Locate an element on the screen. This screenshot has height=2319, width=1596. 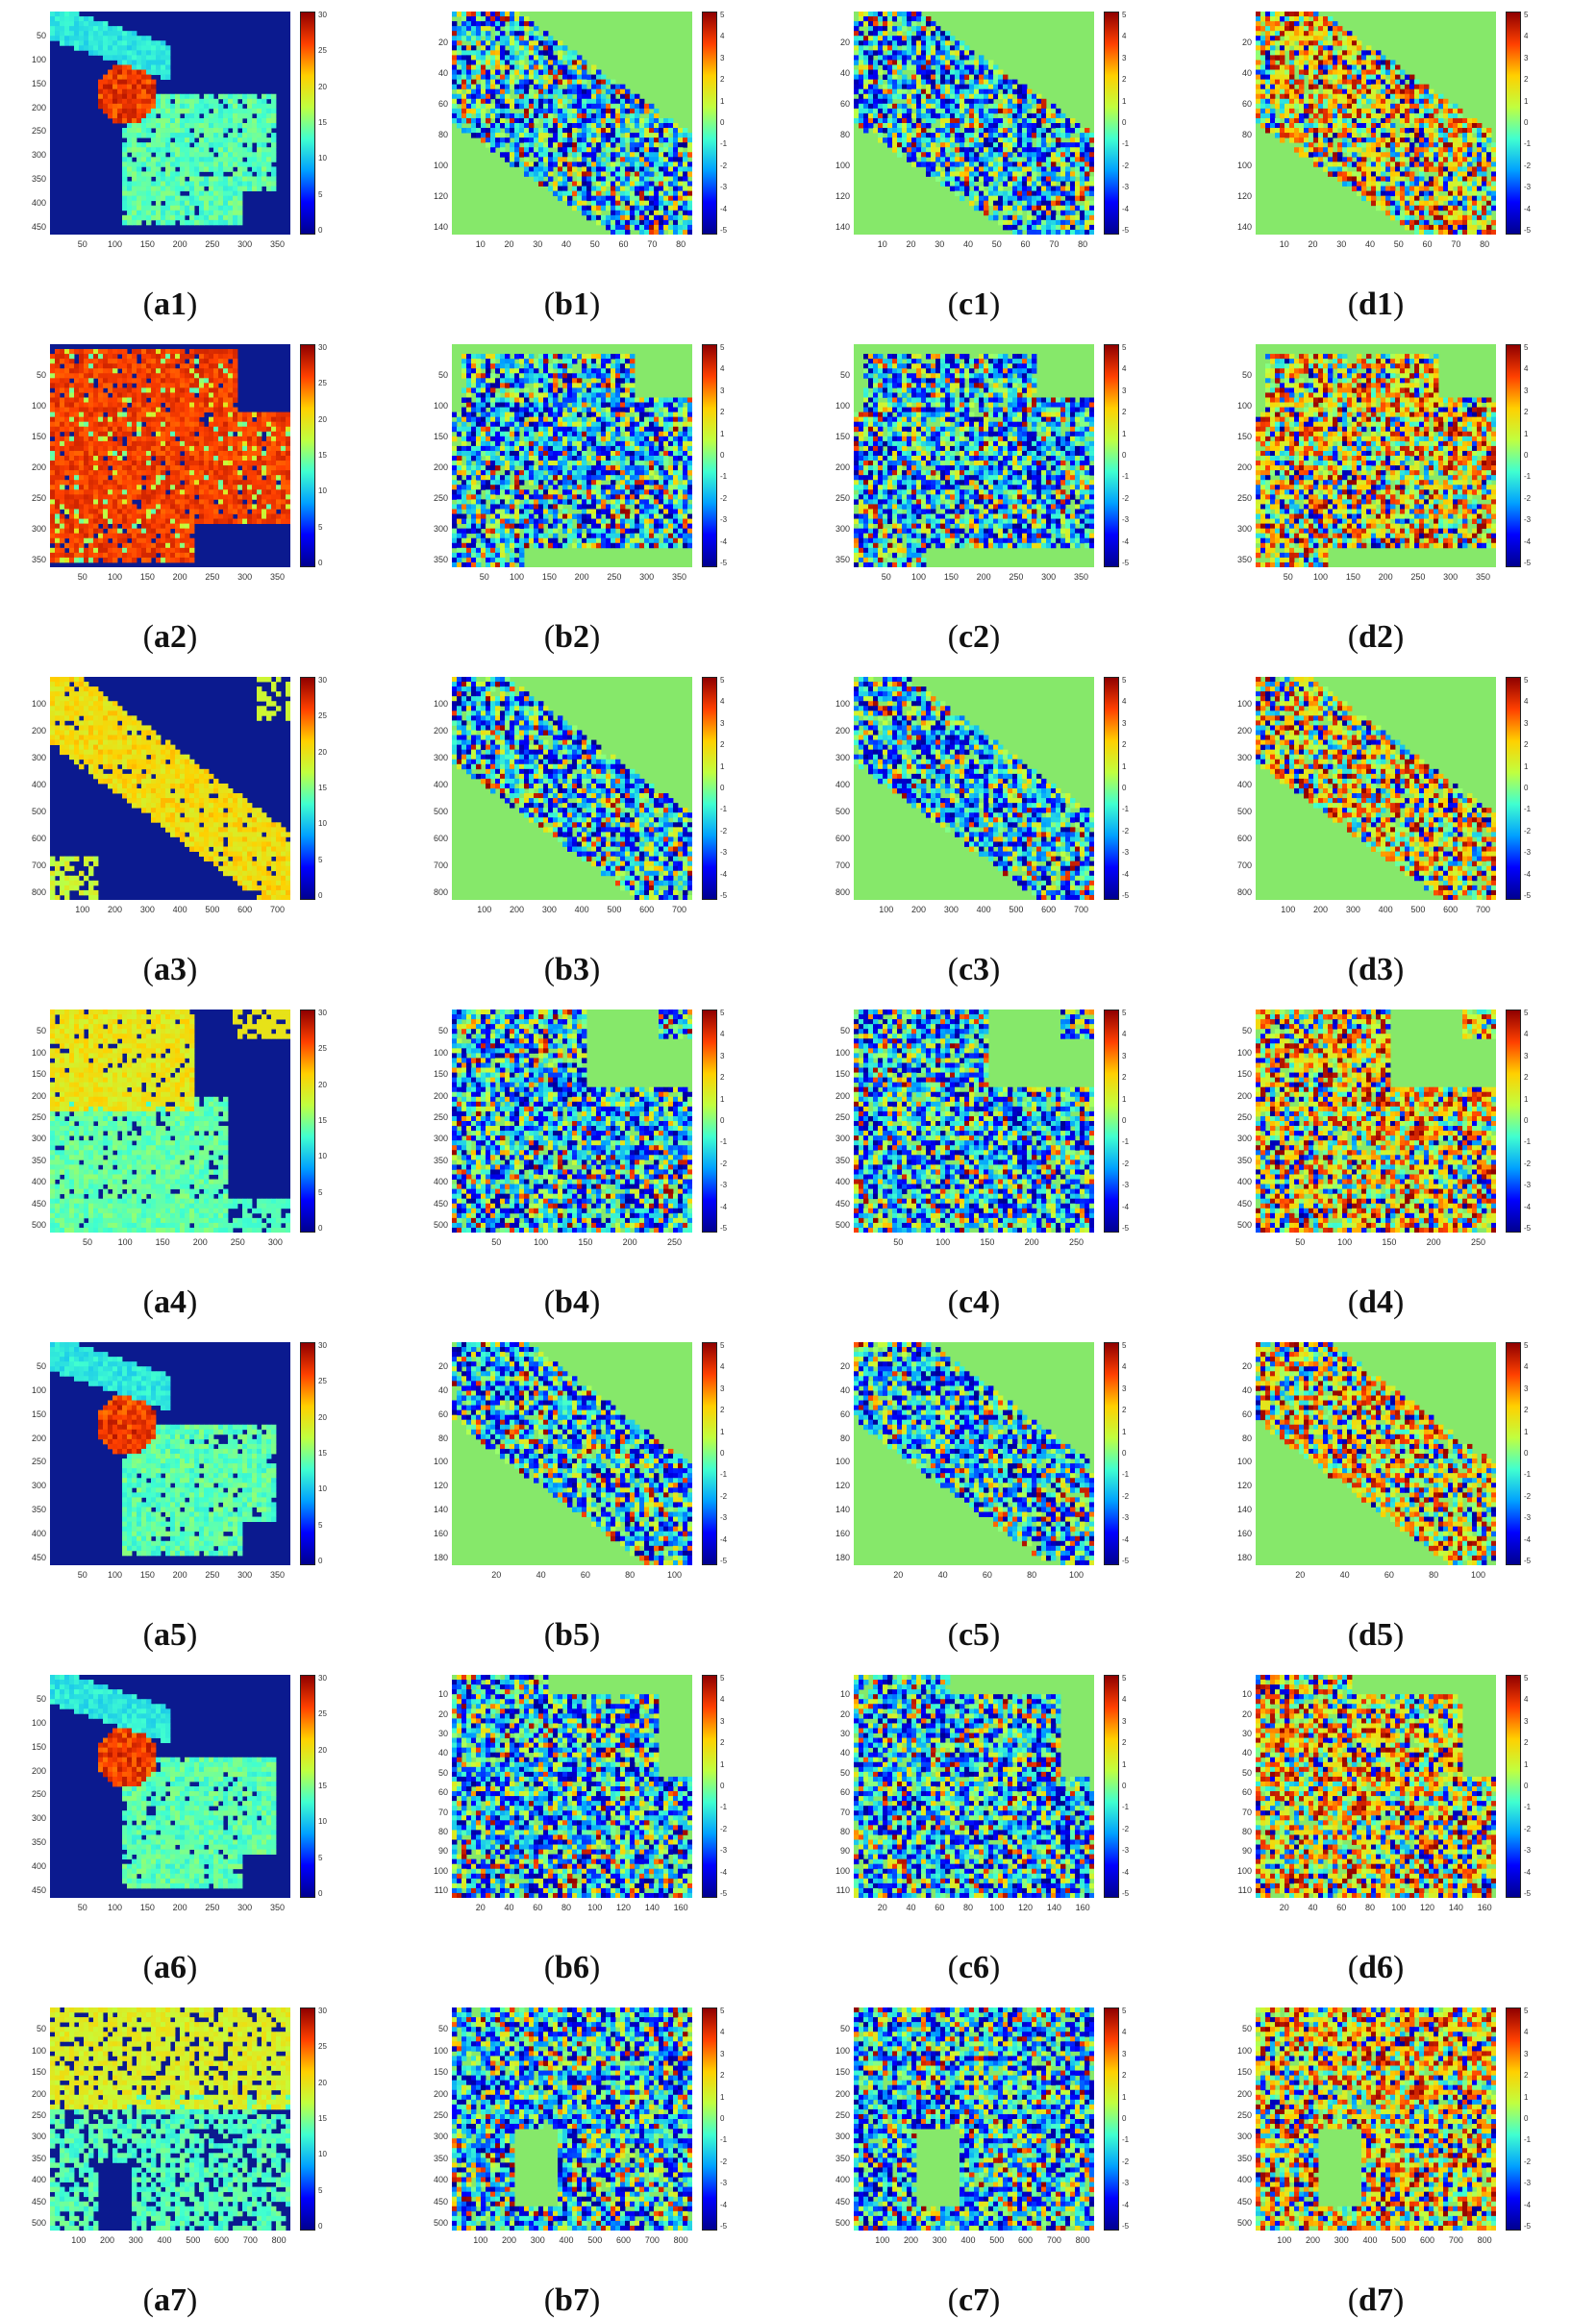
caption-label: d7 is located at coordinates (1376, 2300).